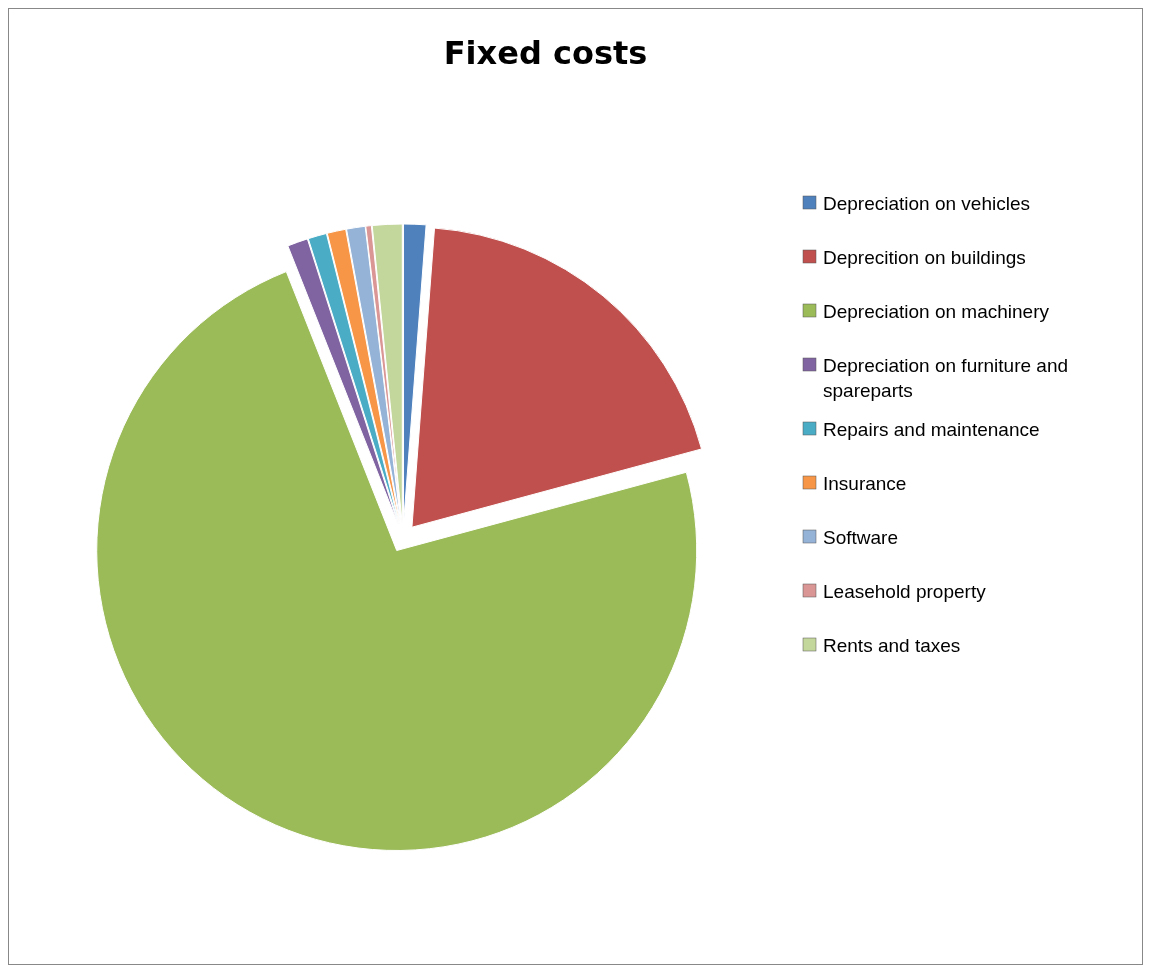  Describe the element at coordinates (892, 645) in the screenshot. I see `legend-label: Rents and taxes` at that location.